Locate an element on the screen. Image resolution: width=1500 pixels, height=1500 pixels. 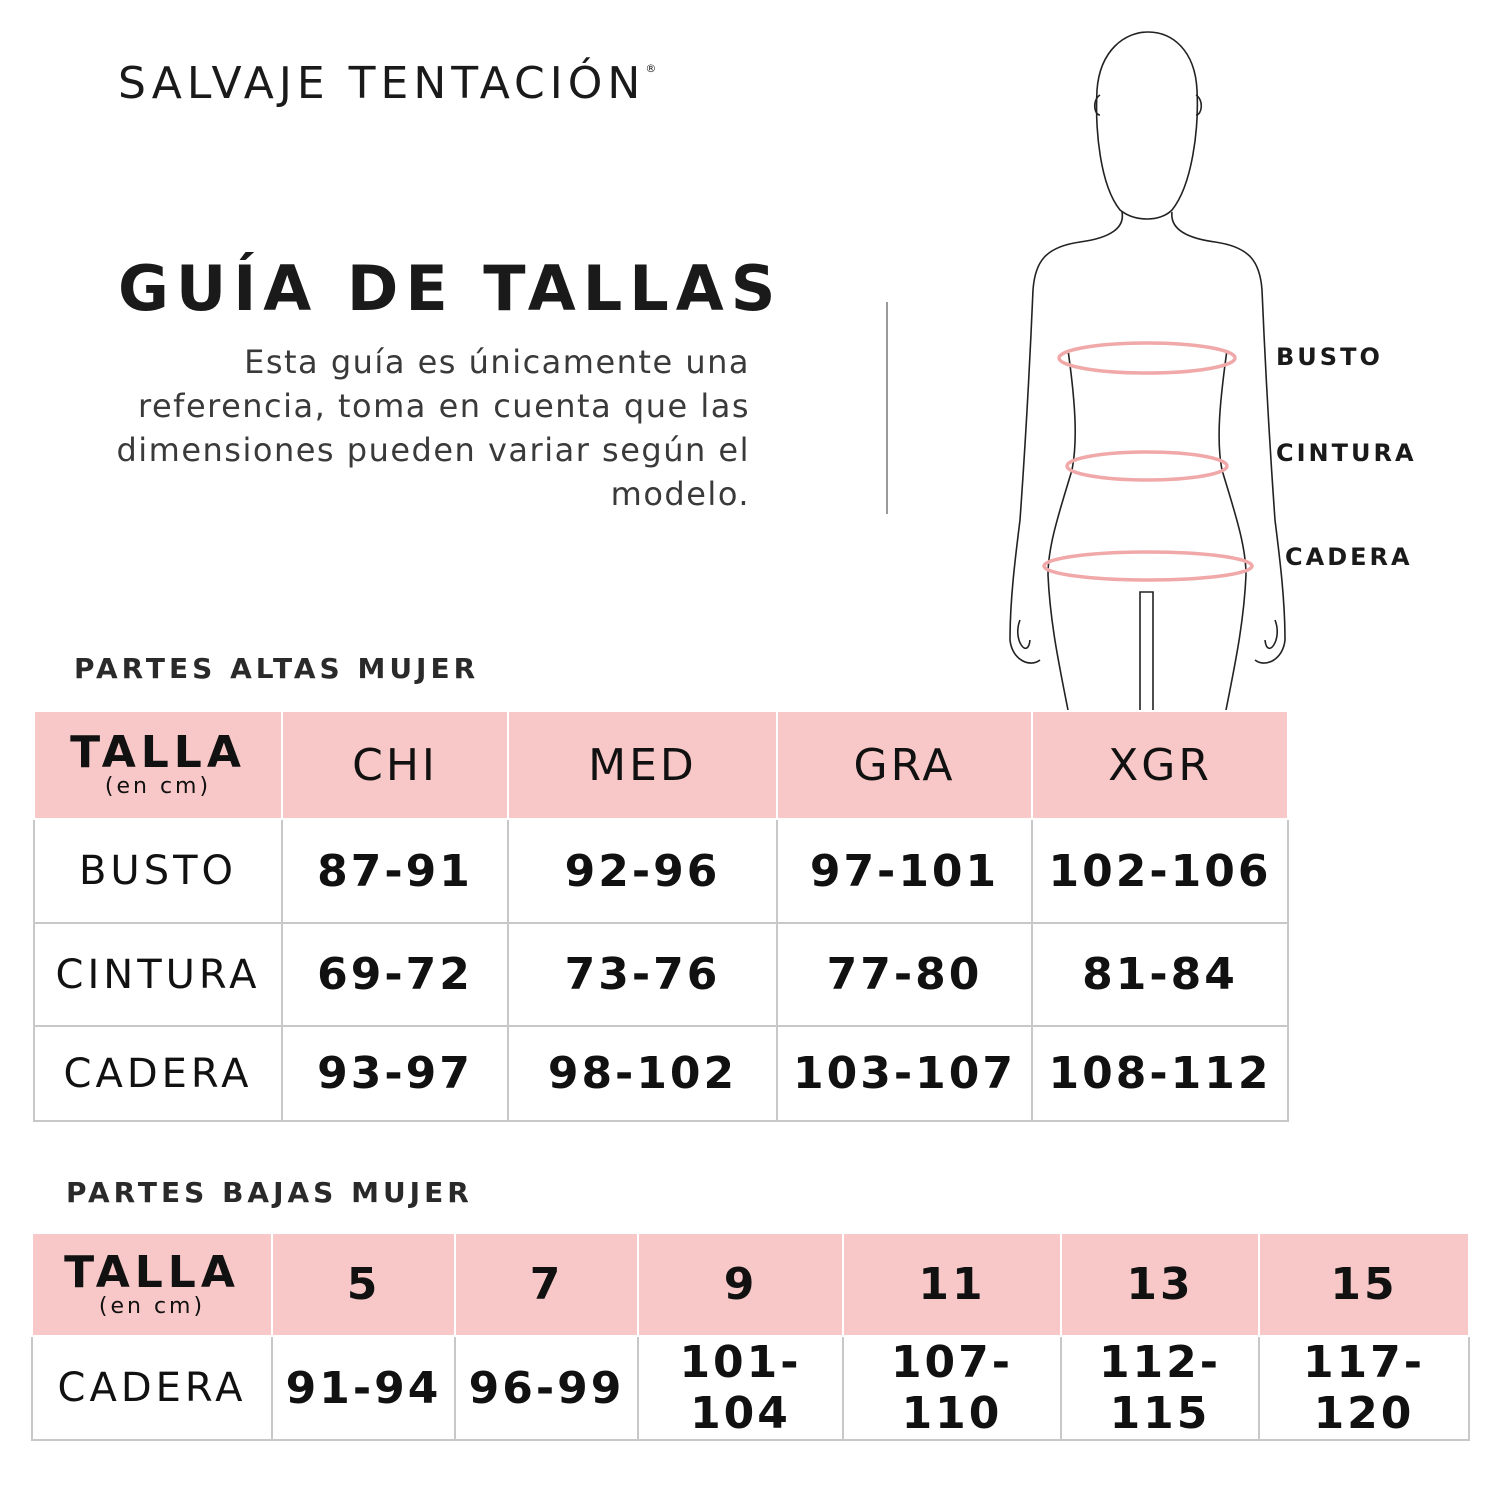
size-header: XGR is located at coordinates (1160, 765).